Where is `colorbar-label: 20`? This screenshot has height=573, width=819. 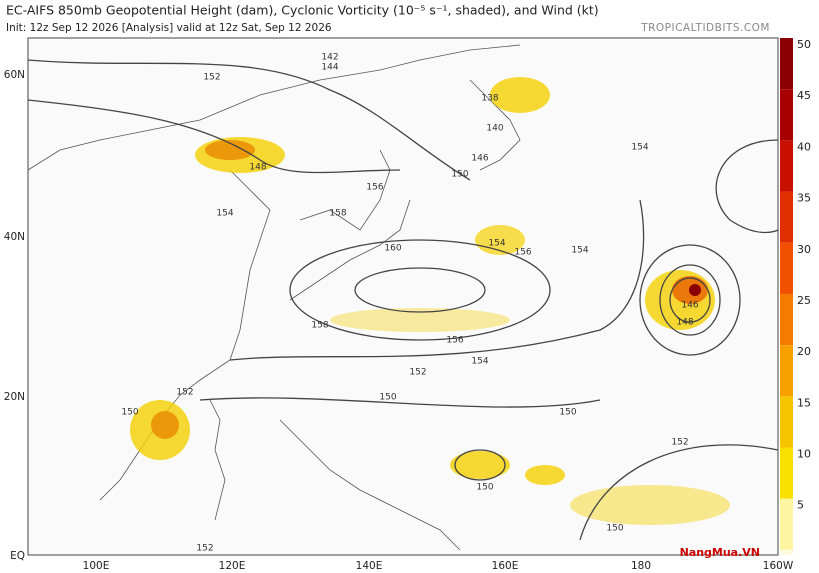 colorbar-label: 20 is located at coordinates (804, 351).